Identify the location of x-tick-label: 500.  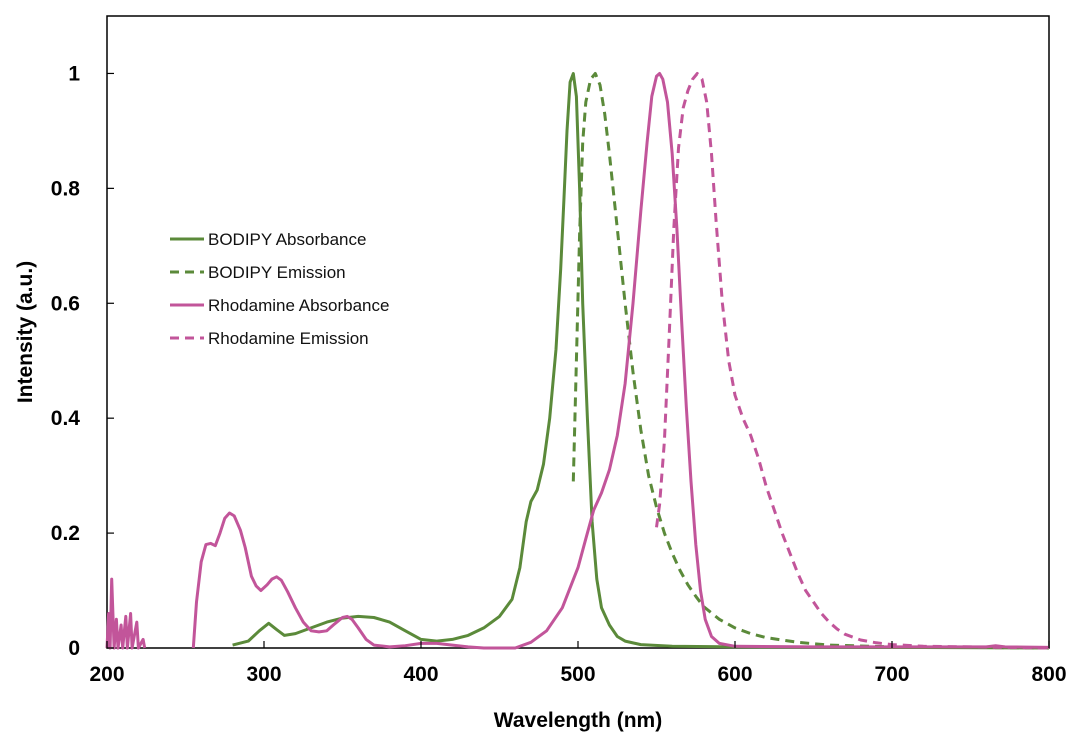
(577, 674).